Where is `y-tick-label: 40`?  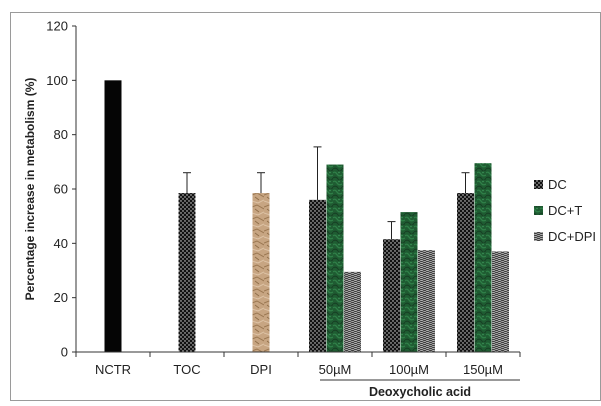 y-tick-label: 40 is located at coordinates (61, 243).